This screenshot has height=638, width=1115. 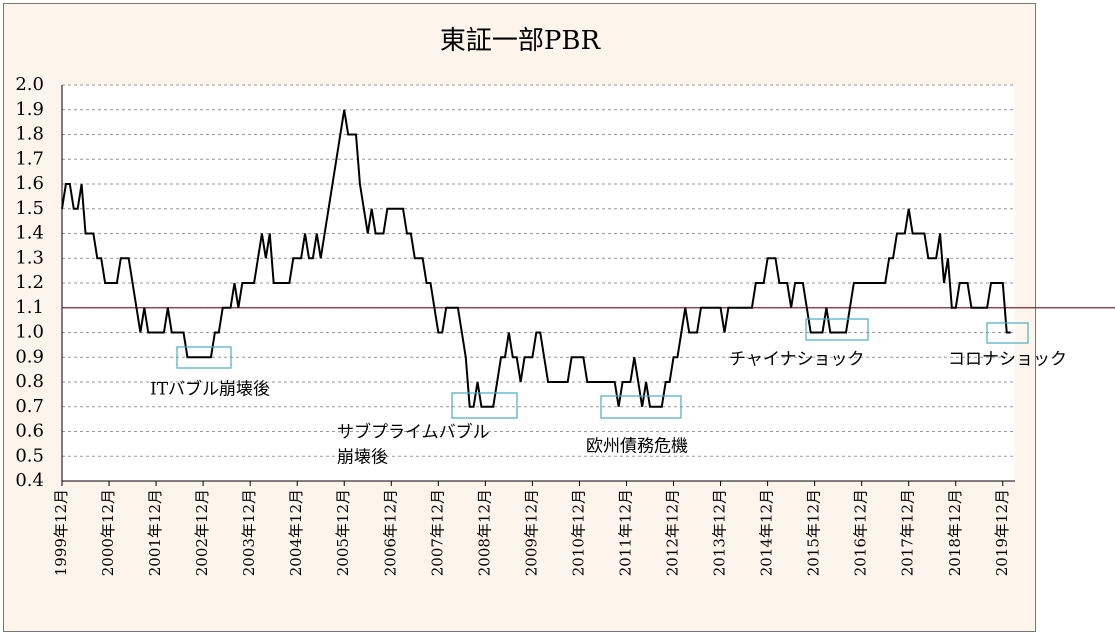 What do you see at coordinates (61, 532) in the screenshot?
I see `x-tick-label: 1999年12月` at bounding box center [61, 532].